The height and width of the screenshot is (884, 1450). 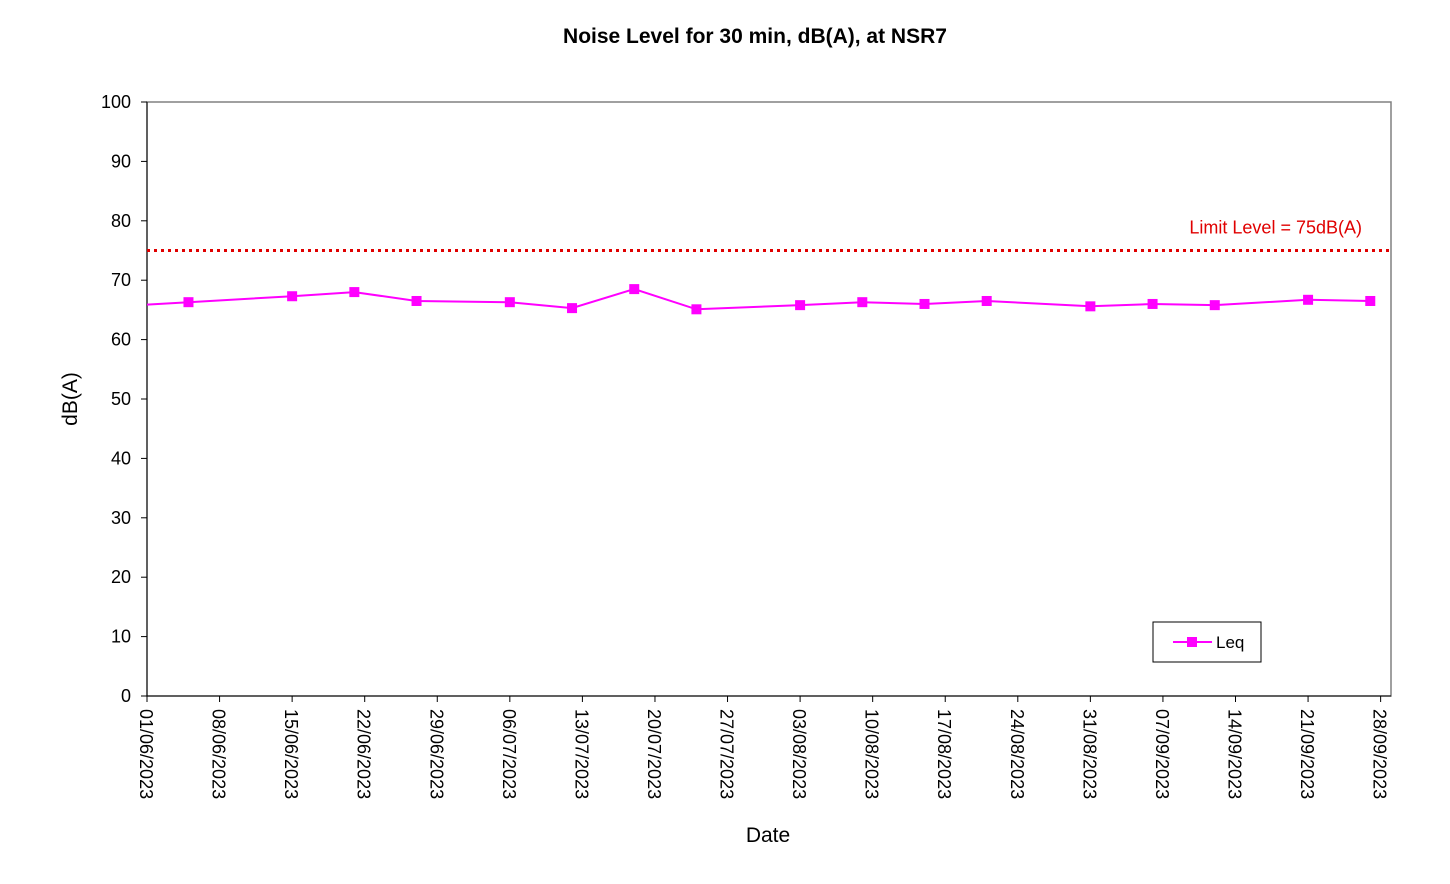 I want to click on y-tick-label: 60, so click(x=121, y=340).